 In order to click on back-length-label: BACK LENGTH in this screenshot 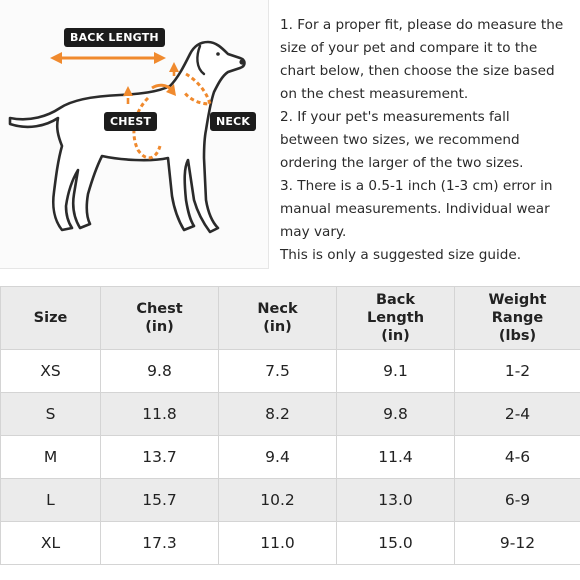, I will do `click(114, 37)`.